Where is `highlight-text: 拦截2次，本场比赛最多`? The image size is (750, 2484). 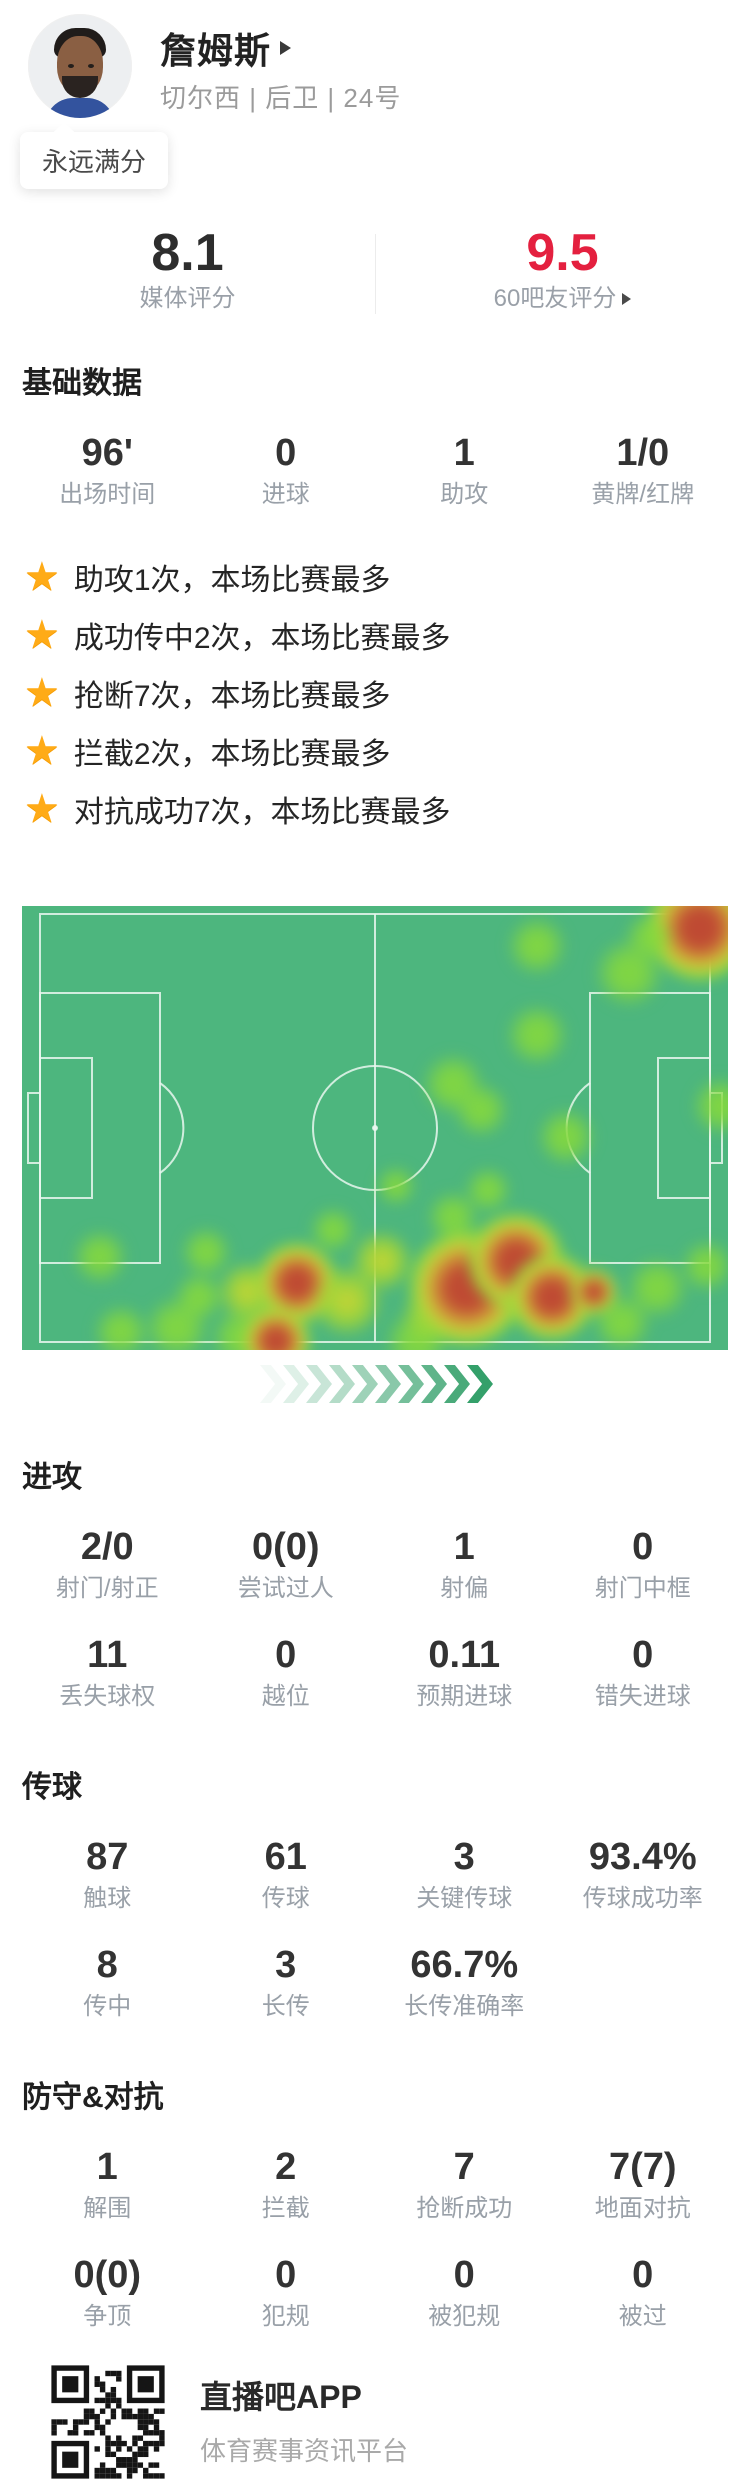
highlight-text: 拦截2次，本场比赛最多 is located at coordinates (232, 754).